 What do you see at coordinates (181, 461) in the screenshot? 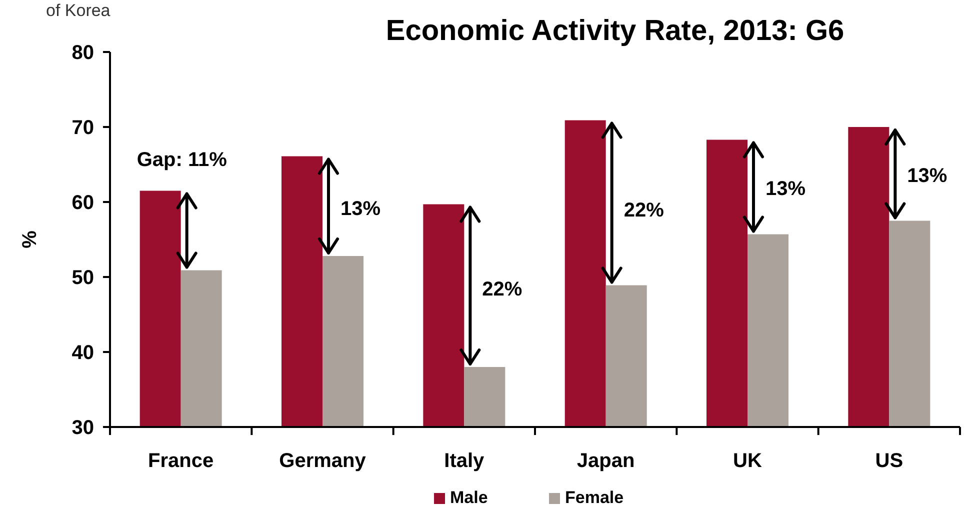
I see `x-tick-label: France` at bounding box center [181, 461].